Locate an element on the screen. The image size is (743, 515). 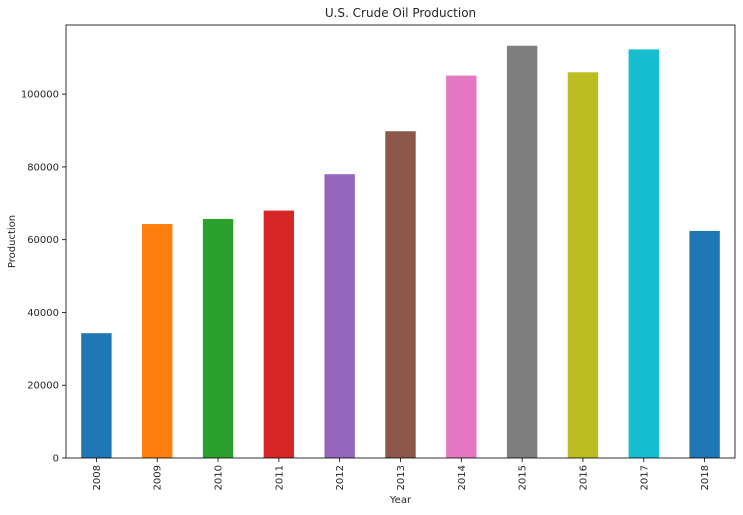
bar-2012 is located at coordinates (339, 316).